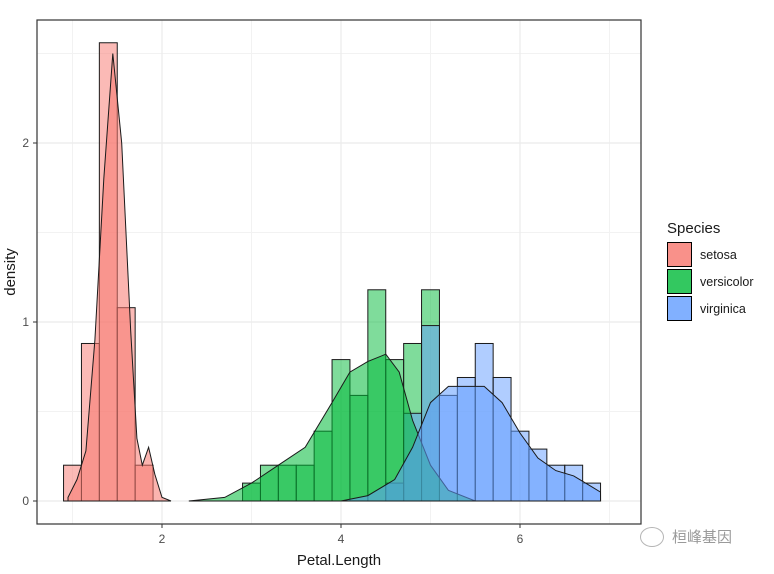 This screenshot has height=574, width=774. What do you see at coordinates (679, 308) in the screenshot?
I see `legend-key-virginica` at bounding box center [679, 308].